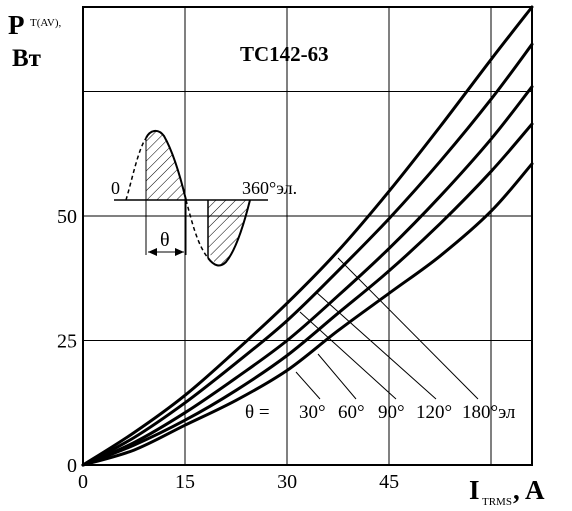 This screenshot has height=511, width=572. What do you see at coordinates (489, 412) in the screenshot?
I see `curve-label-180: 180°эл` at bounding box center [489, 412].